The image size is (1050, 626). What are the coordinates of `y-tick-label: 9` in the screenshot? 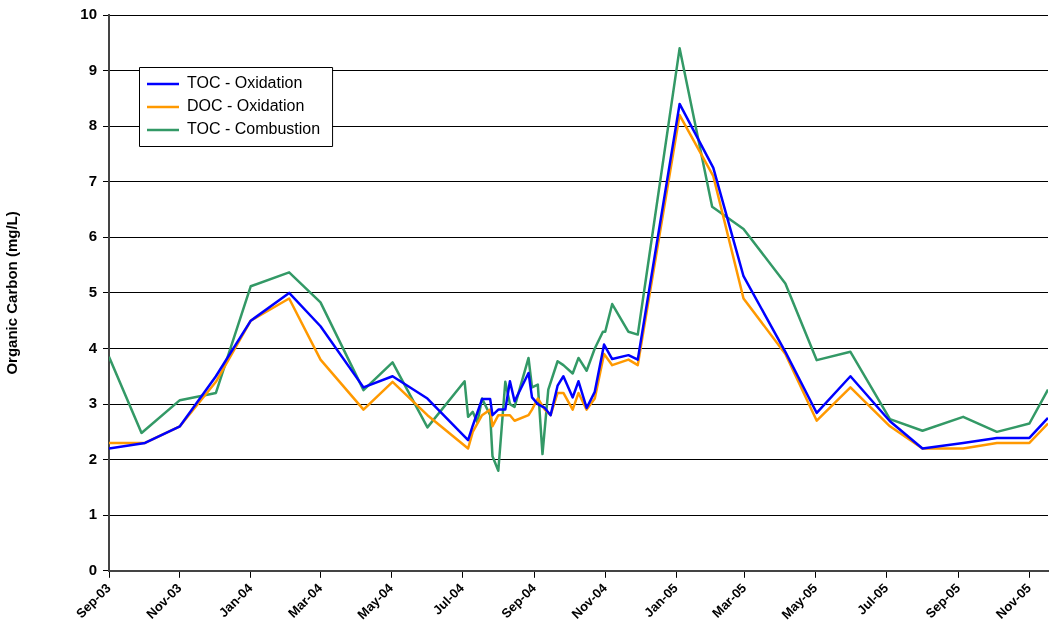 It's located at (92, 69).